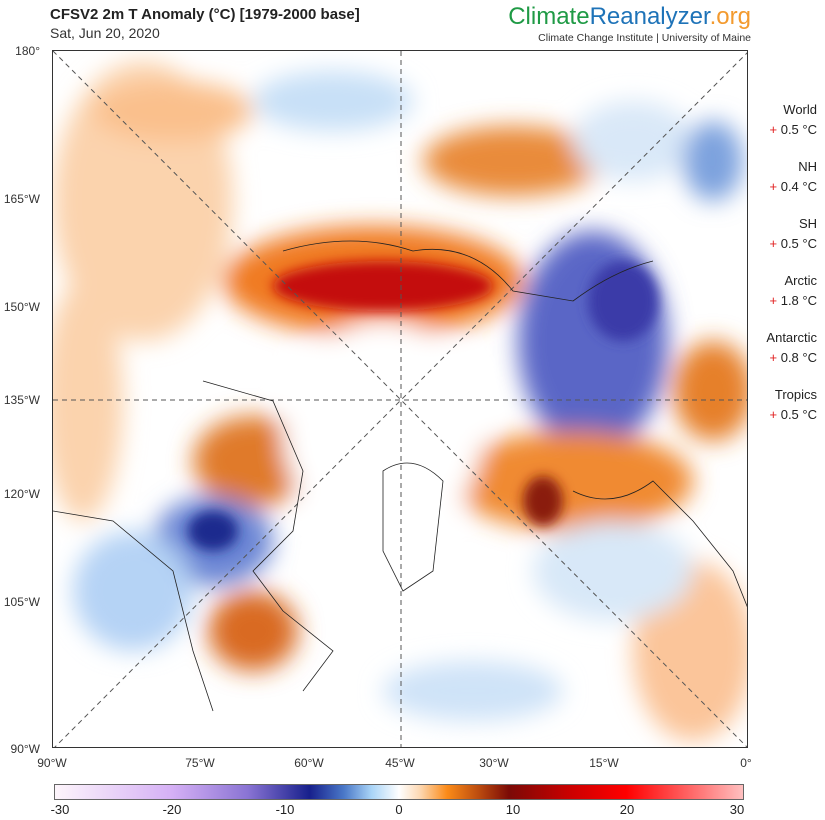  I want to click on stat-antarctic: Antarctic + 0.8 °C, so click(791, 347).